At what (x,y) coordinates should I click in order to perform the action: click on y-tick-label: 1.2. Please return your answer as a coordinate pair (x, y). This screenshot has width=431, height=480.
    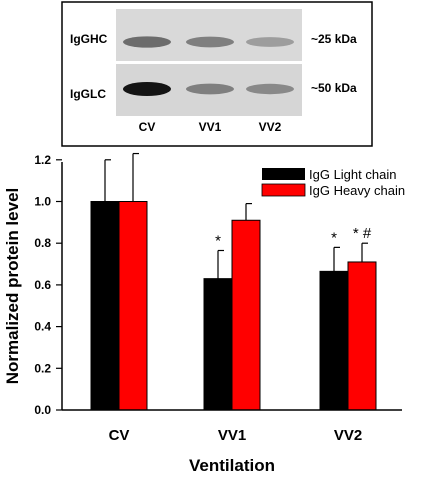
    Looking at the image, I should click on (42, 160).